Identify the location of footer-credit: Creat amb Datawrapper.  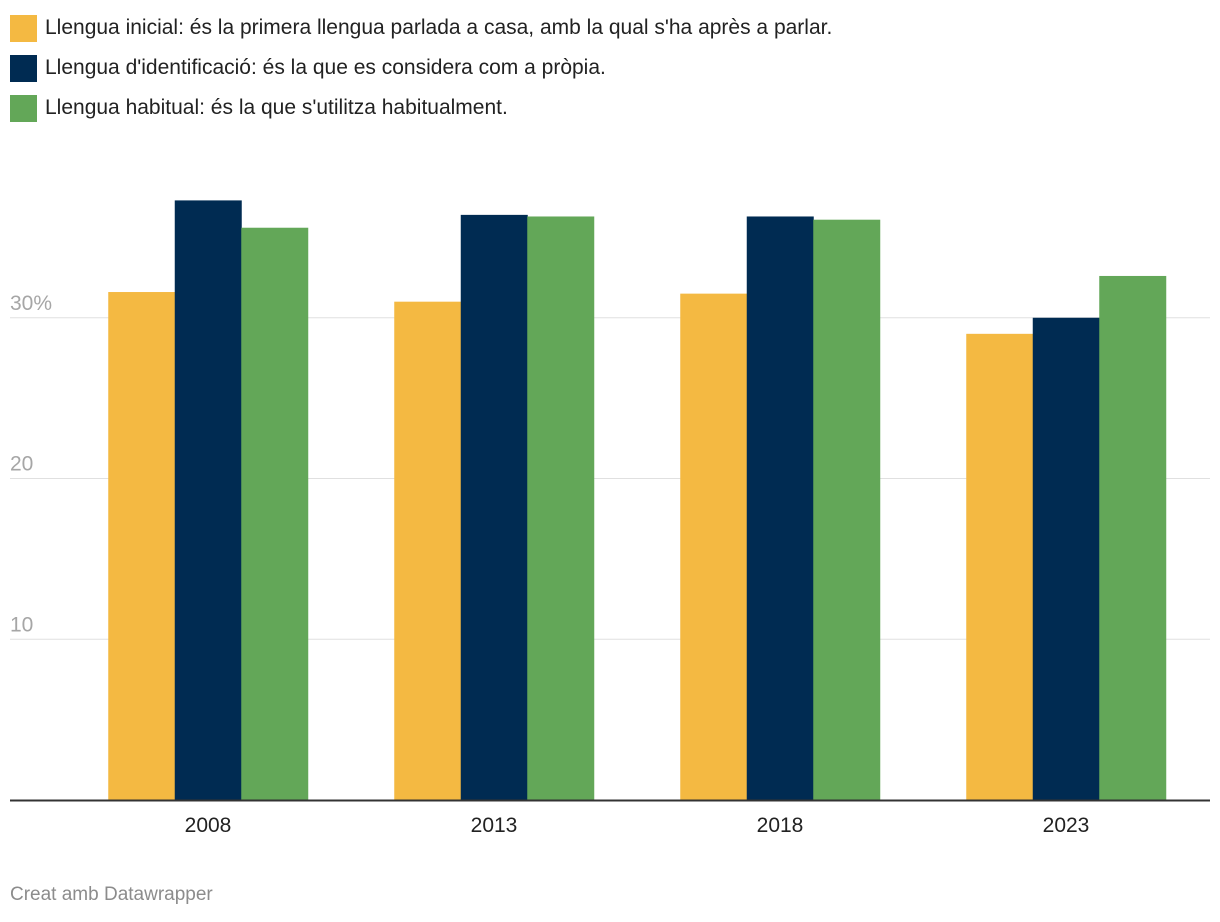
(111, 894).